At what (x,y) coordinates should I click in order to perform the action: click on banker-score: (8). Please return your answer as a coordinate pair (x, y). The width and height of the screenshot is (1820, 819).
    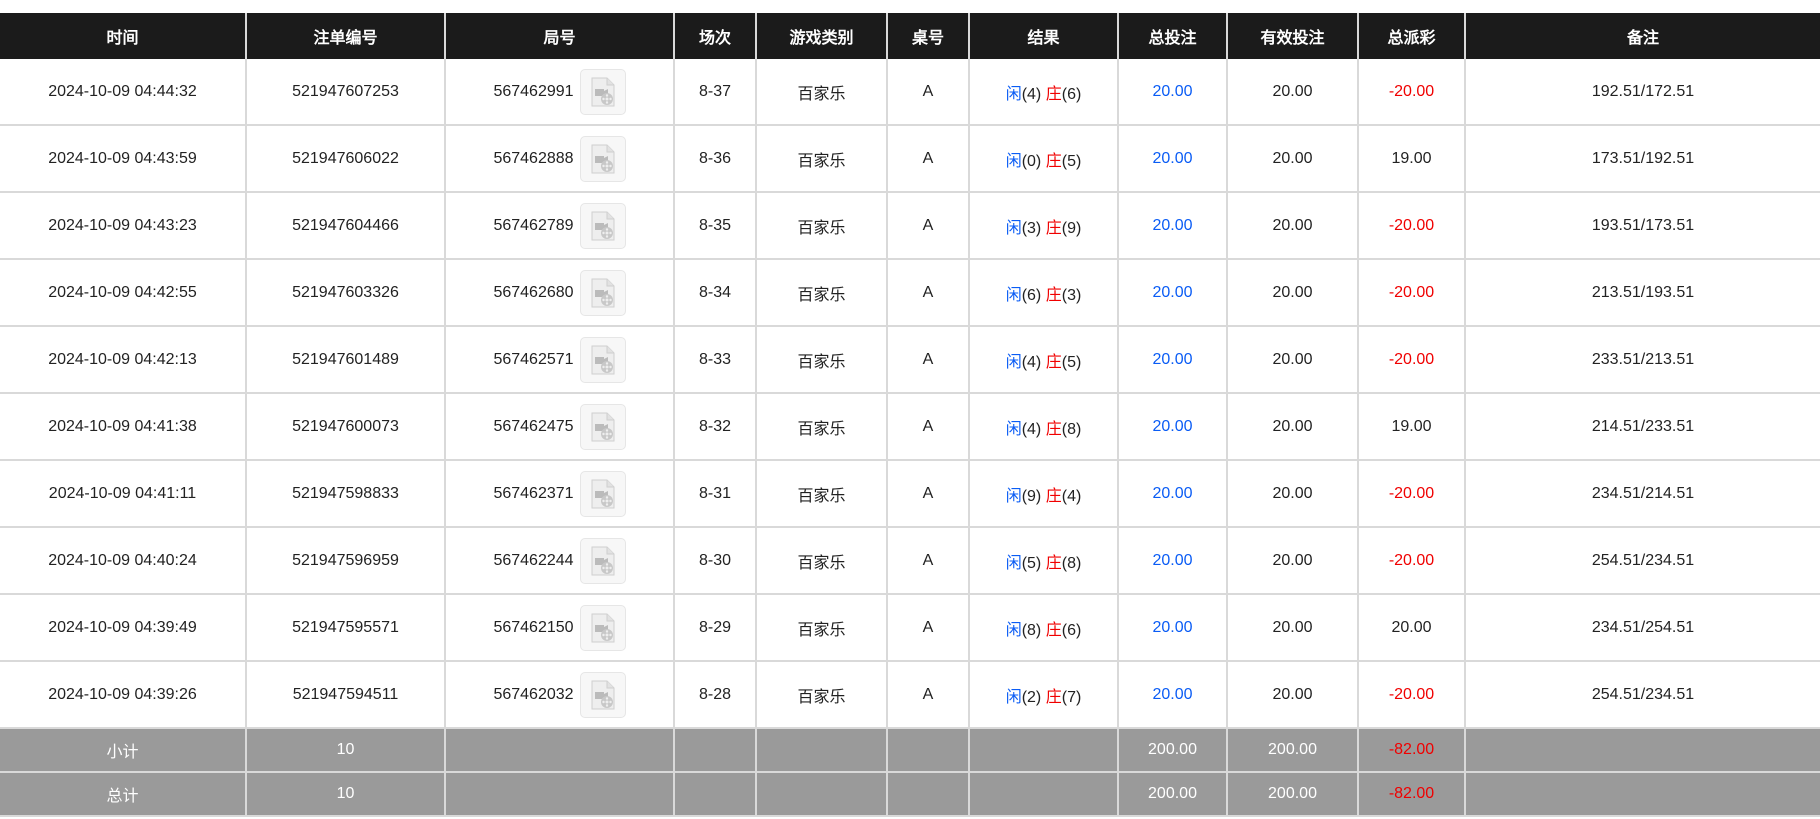
    Looking at the image, I should click on (1071, 429).